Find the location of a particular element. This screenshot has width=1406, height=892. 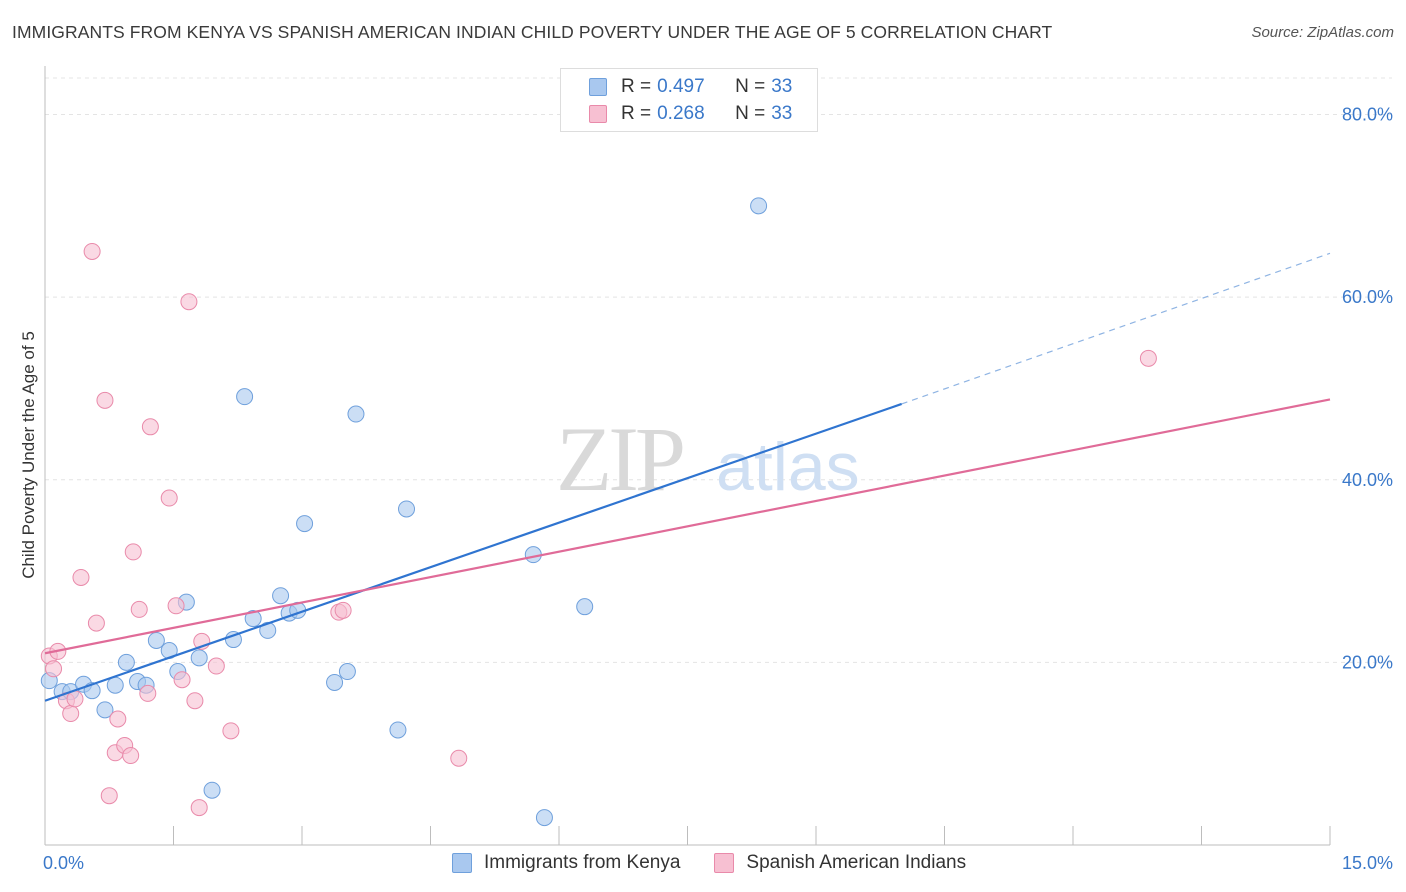

y-tick-label: 60.0% is located at coordinates (1367, 297).